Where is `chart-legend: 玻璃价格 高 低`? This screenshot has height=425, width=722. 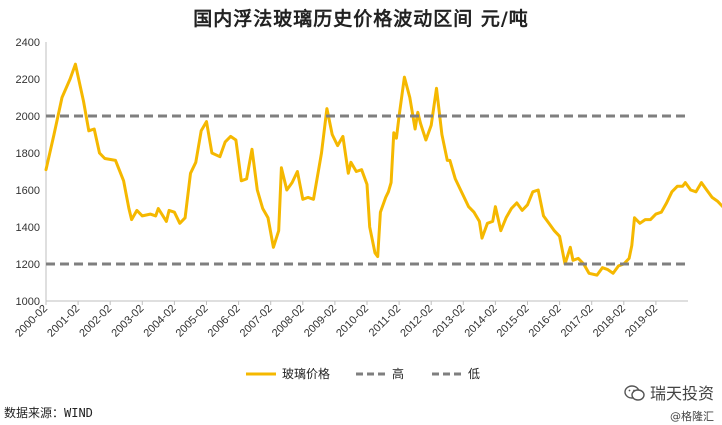 chart-legend: 玻璃价格 高 低 is located at coordinates (363, 373).